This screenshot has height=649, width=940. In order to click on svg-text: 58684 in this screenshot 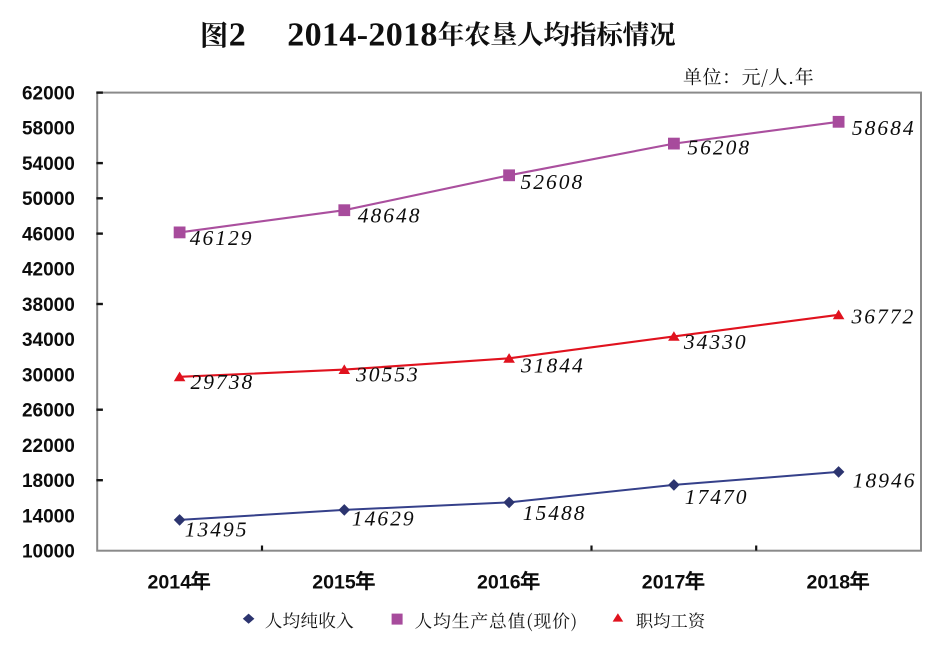, I will do `click(884, 128)`.